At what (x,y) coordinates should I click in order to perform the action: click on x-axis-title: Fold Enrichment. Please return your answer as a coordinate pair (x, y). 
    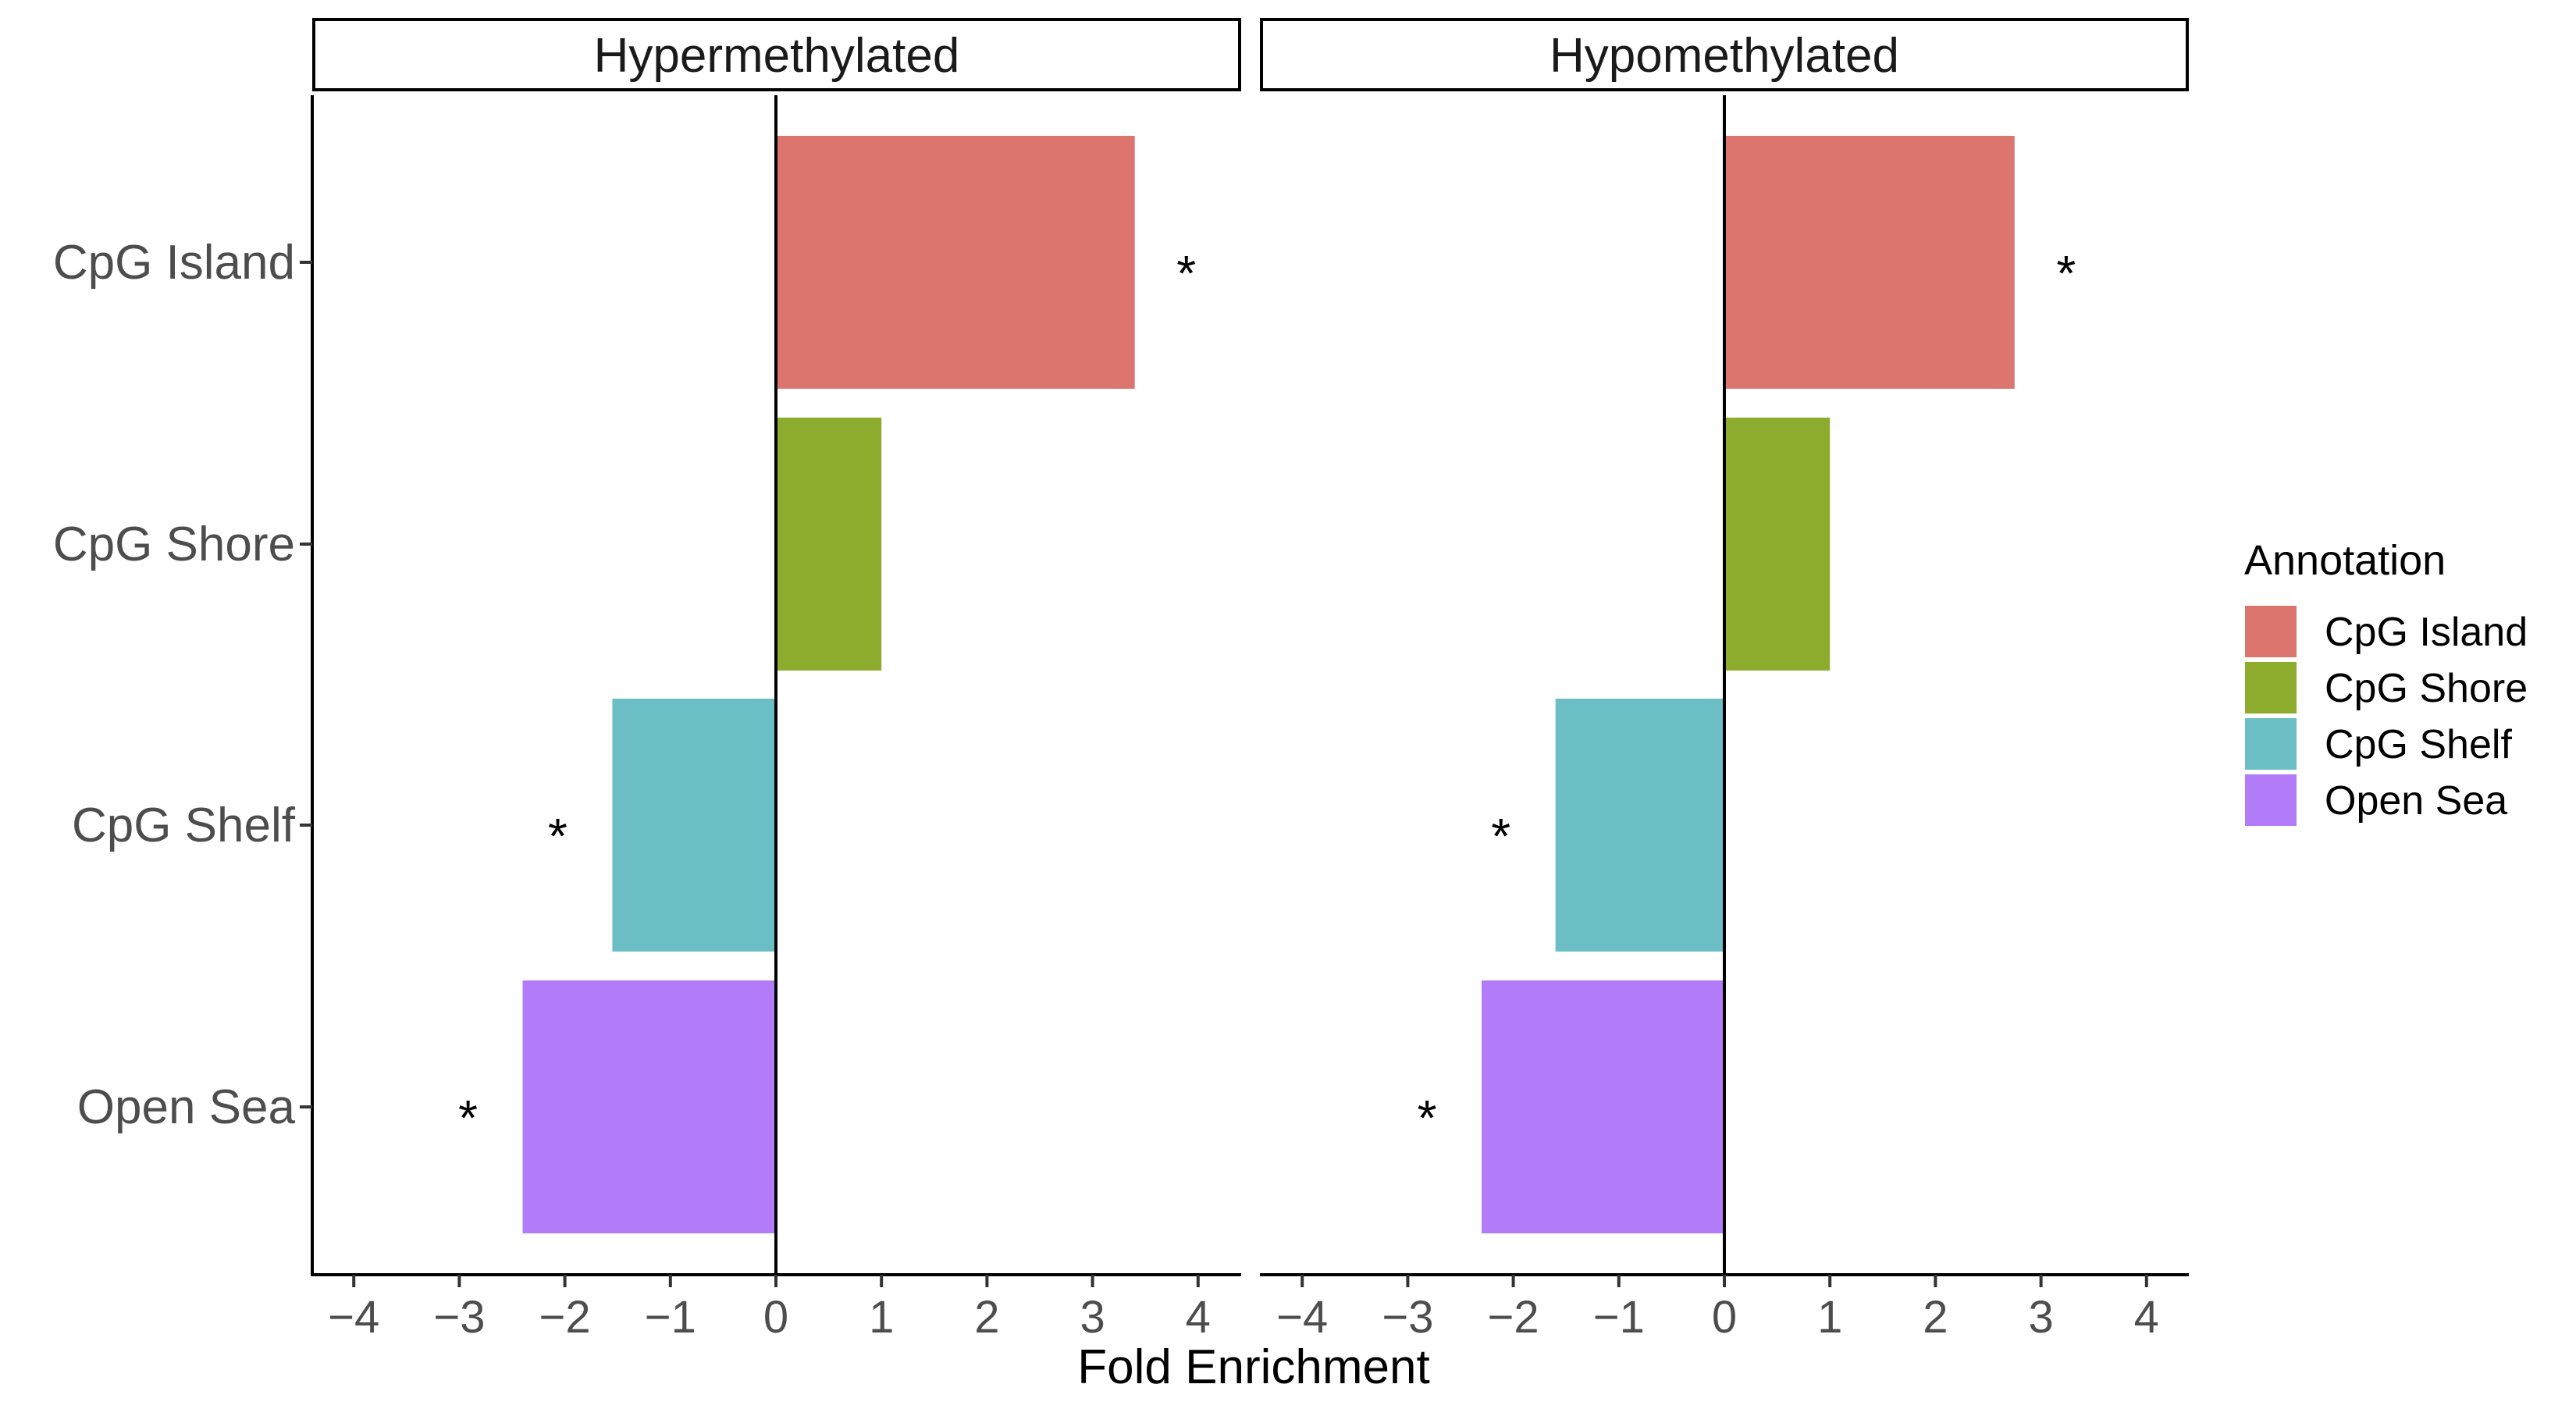
    Looking at the image, I should click on (1253, 1367).